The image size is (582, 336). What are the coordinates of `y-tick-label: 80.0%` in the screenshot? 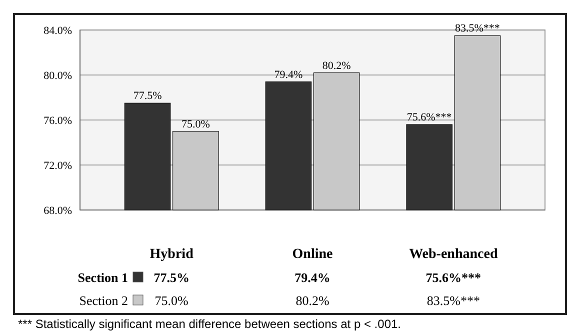 It's located at (58, 76).